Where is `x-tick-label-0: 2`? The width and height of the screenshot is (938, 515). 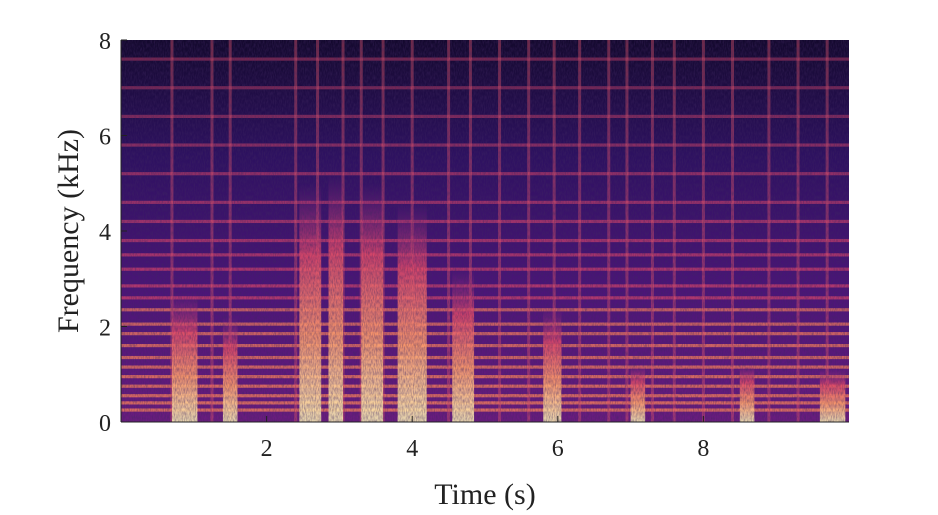
x-tick-label-0: 2 is located at coordinates (267, 449).